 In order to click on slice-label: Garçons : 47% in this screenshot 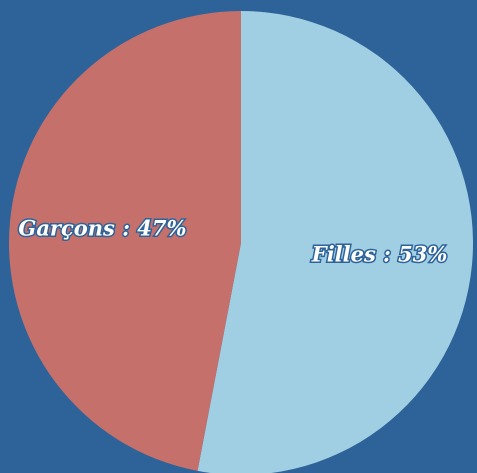, I will do `click(102, 227)`.